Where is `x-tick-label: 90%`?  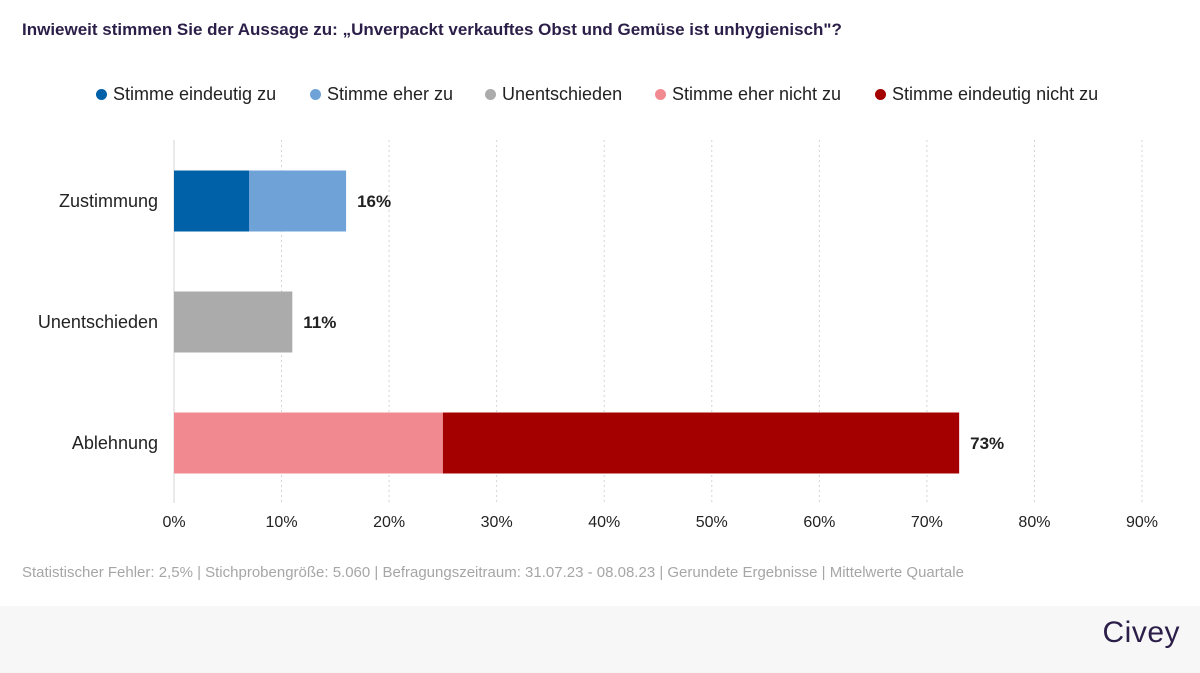 x-tick-label: 90% is located at coordinates (1142, 522).